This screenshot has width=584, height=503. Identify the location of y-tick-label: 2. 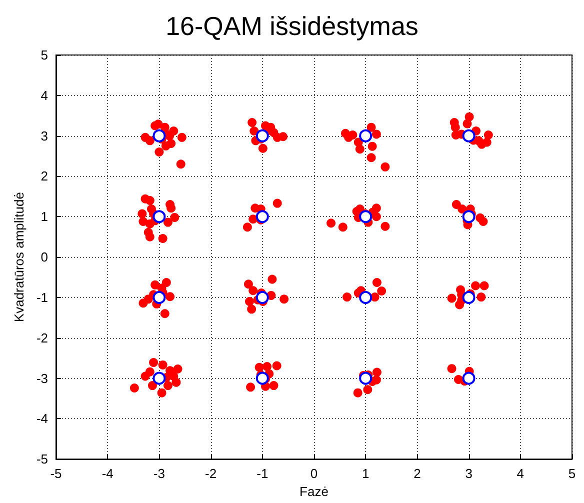
(44, 176).